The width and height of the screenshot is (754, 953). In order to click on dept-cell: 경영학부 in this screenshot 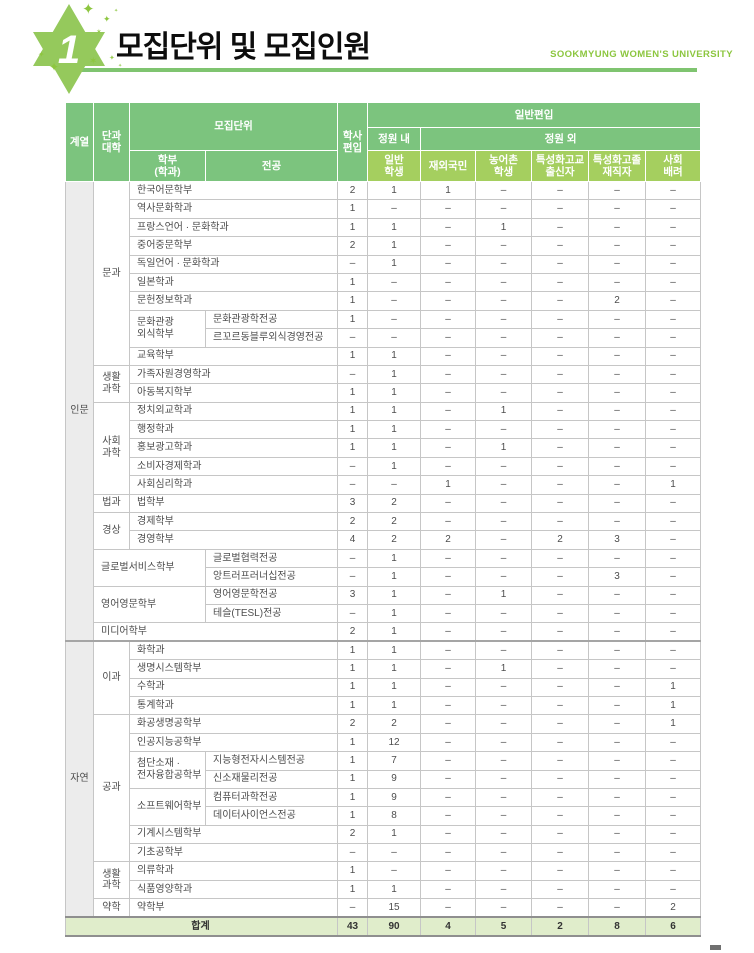, I will do `click(233, 540)`.